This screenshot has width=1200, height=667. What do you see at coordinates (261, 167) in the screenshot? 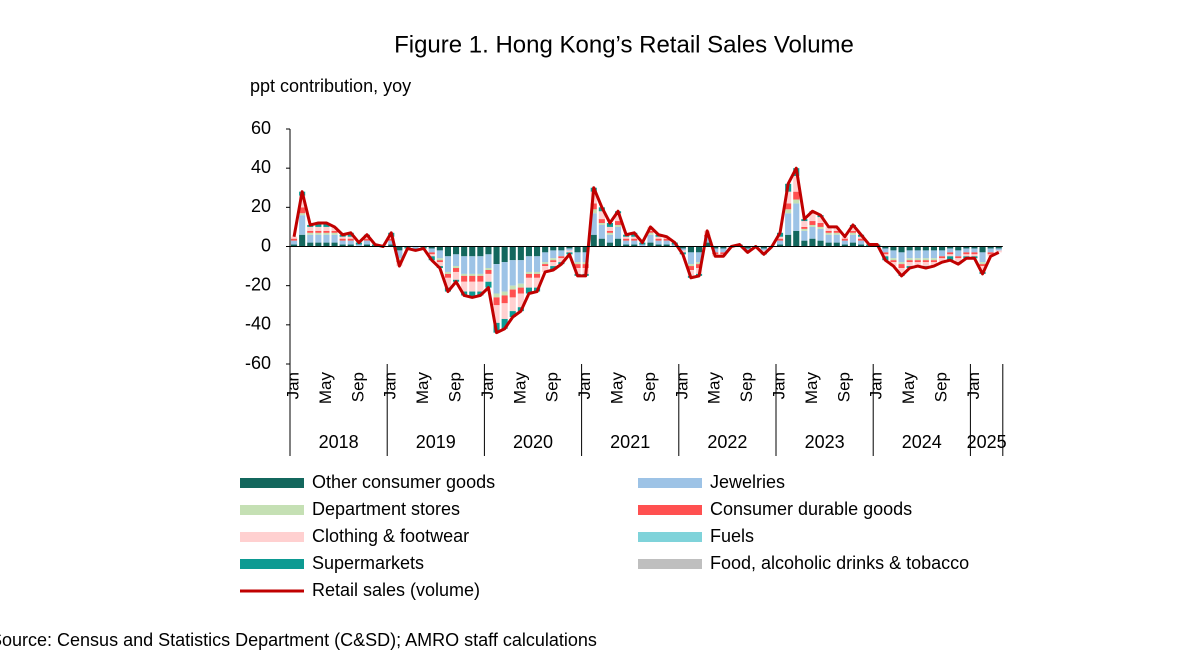
I see `y-tick-label: 40` at bounding box center [261, 167].